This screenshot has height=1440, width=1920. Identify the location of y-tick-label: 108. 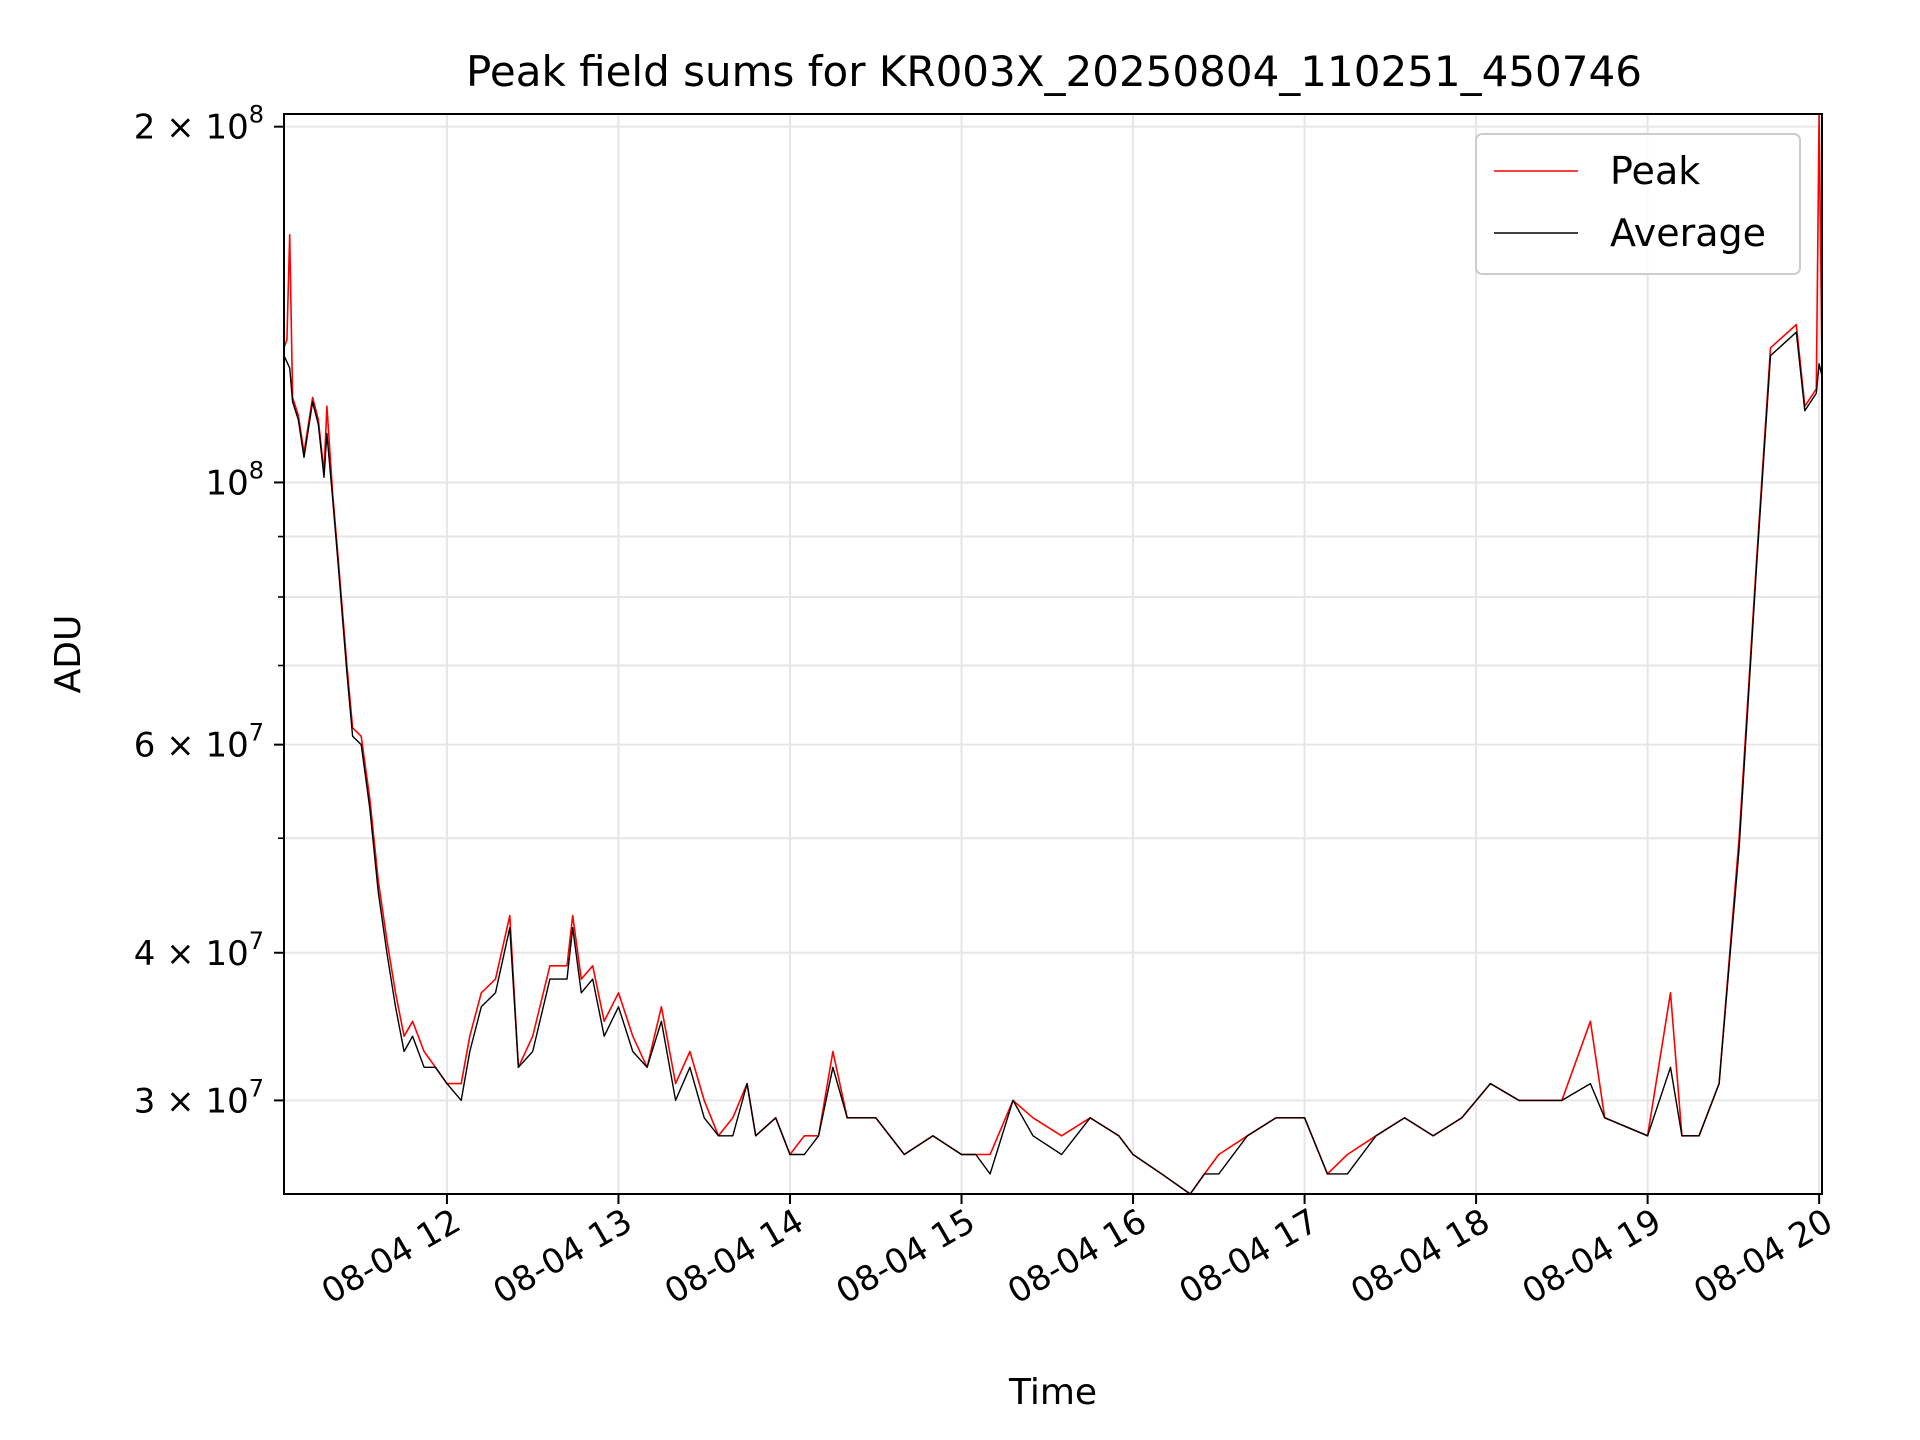
(234, 479).